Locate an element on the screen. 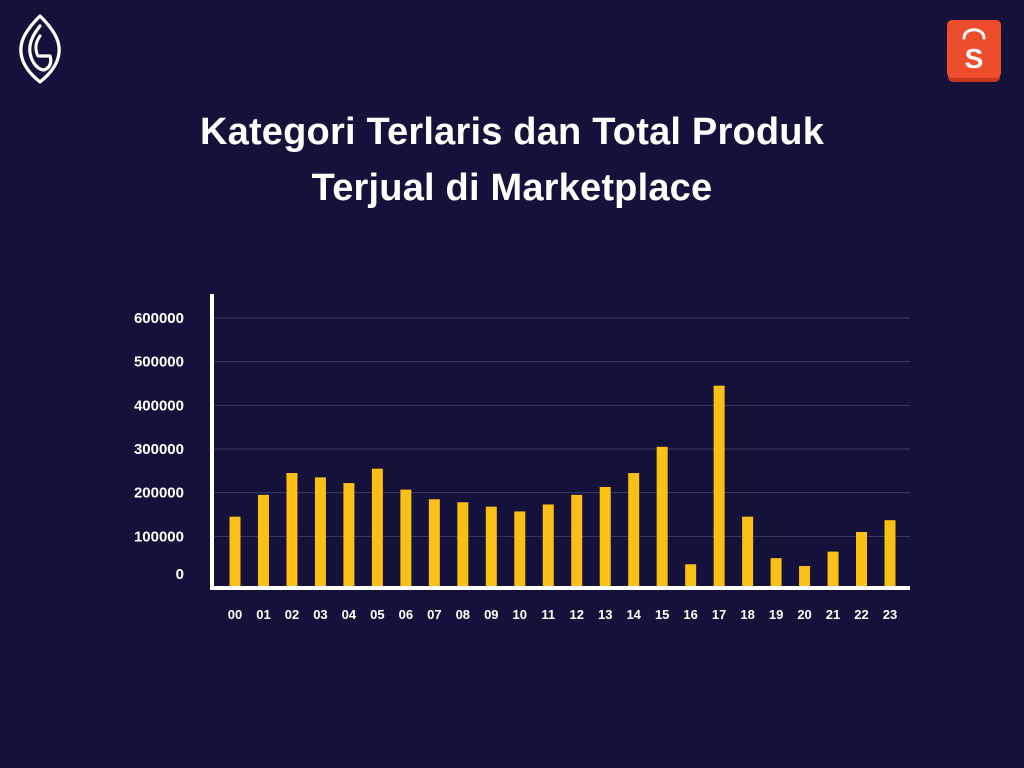 The height and width of the screenshot is (768, 1024). x-tick-label: 08 is located at coordinates (463, 614).